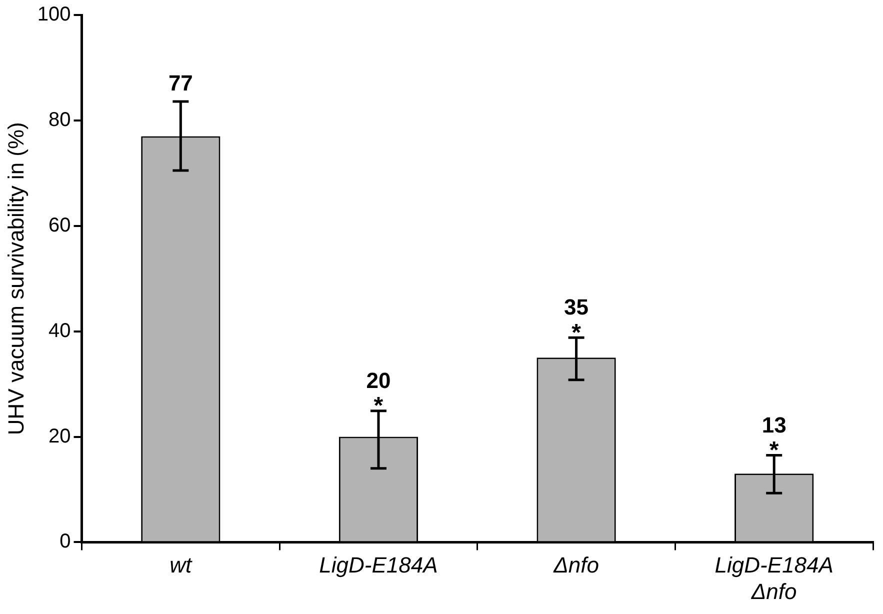  I want to click on data-label: 20, so click(378, 380).